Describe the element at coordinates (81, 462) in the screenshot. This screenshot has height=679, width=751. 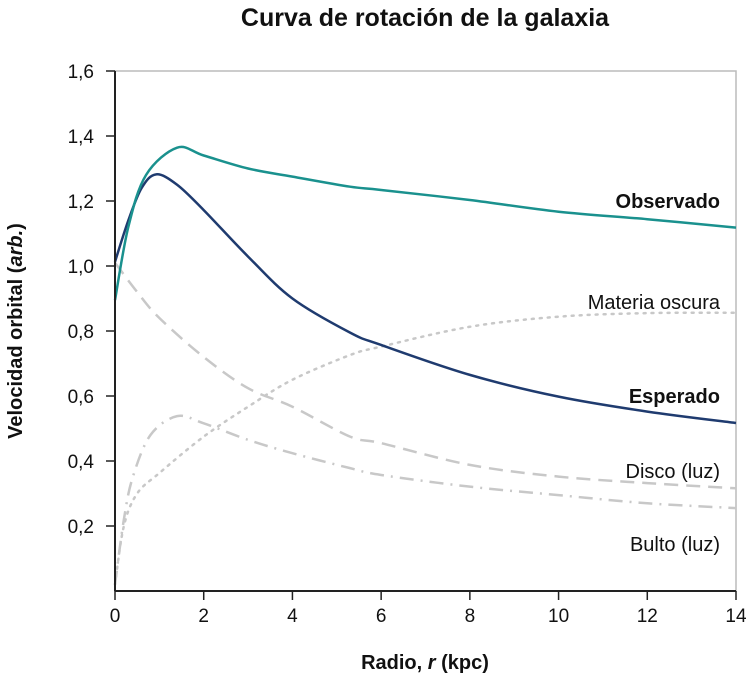
I see `y-tick-label: 0,4` at that location.